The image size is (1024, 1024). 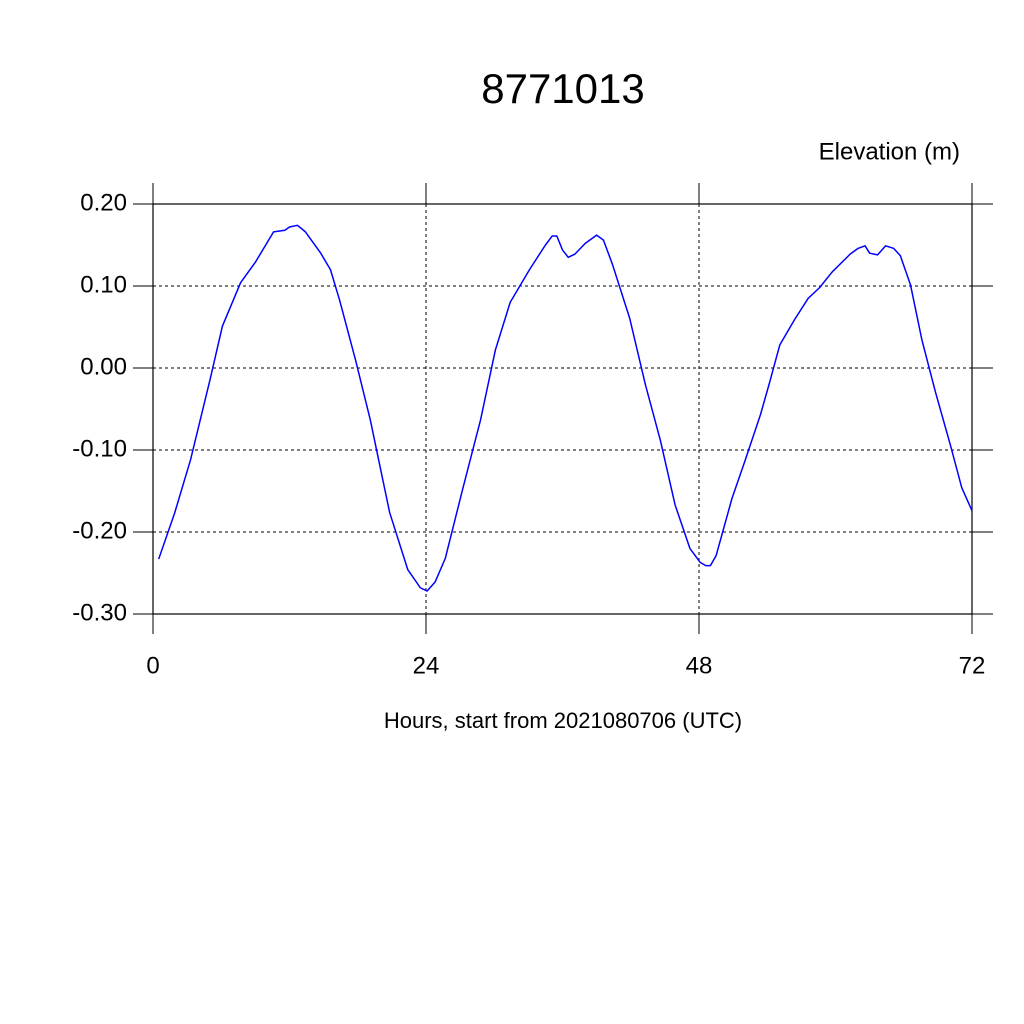 What do you see at coordinates (563, 720) in the screenshot?
I see `x-axis-label: Hours, start from 2021080706 (UTC)` at bounding box center [563, 720].